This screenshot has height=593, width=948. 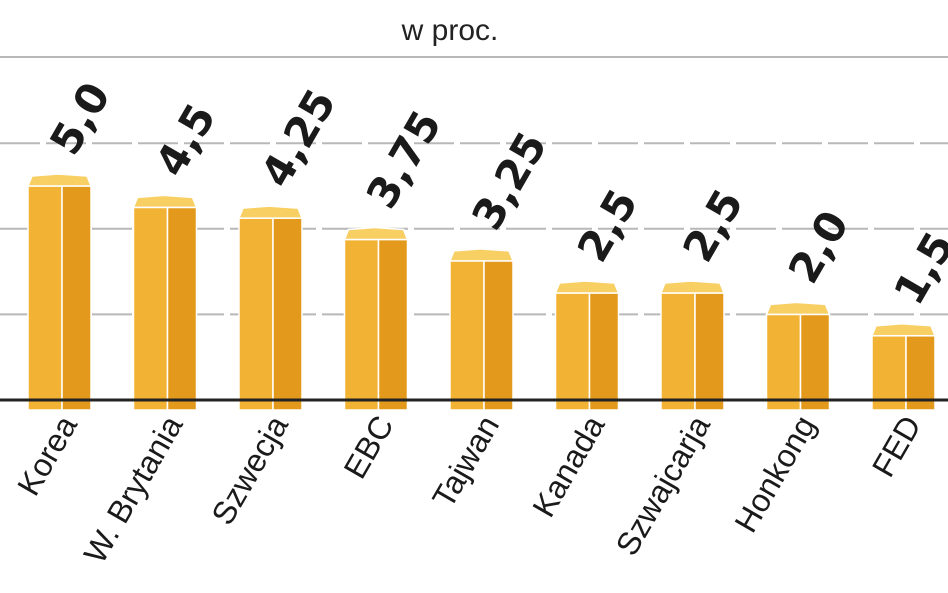 What do you see at coordinates (819, 246) in the screenshot?
I see `value-label: 2,0` at bounding box center [819, 246].